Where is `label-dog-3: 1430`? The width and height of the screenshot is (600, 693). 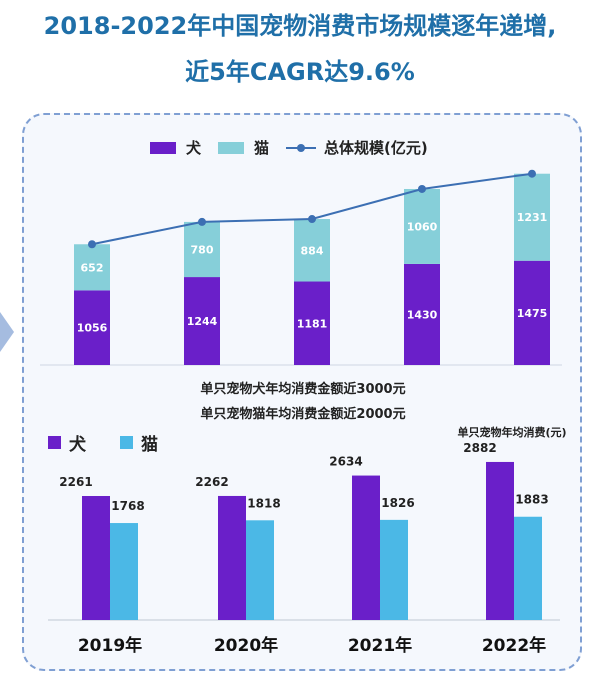 label-dog-3: 1430 is located at coordinates (422, 314).